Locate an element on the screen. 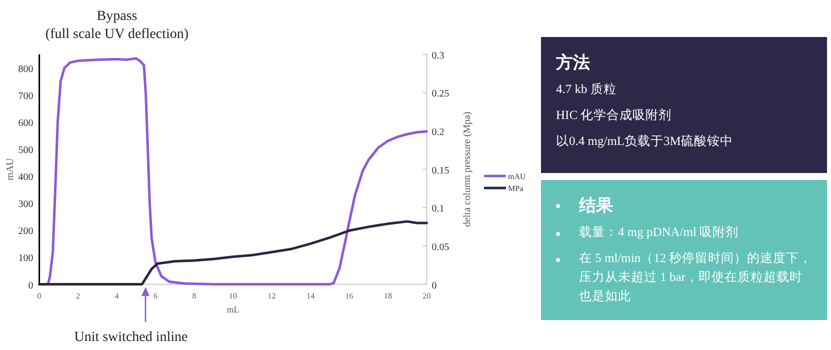 This screenshot has height=350, width=831. x-tick-label: 14 is located at coordinates (310, 295).